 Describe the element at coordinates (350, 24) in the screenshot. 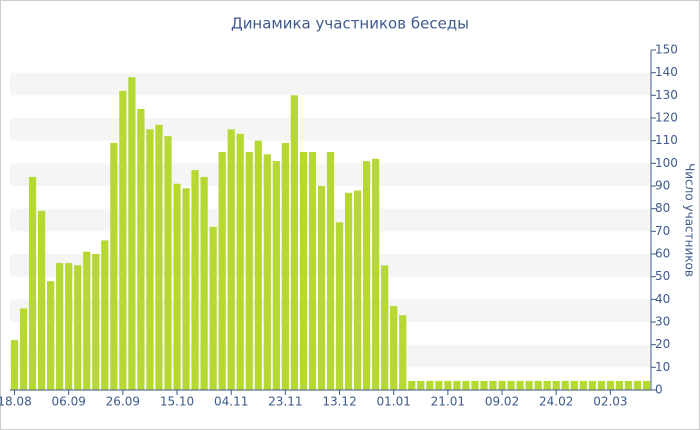

I see `chart-title: Динамика участников беседы` at that location.